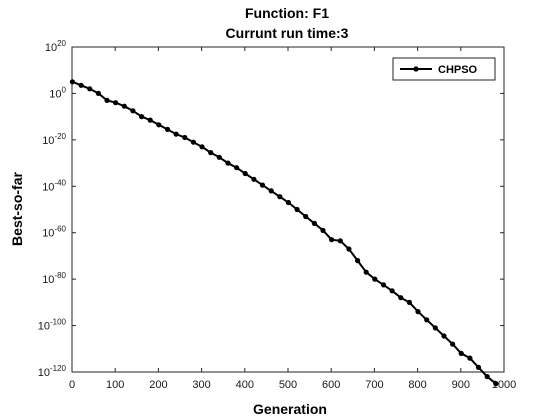 Image resolution: width=560 pixels, height=420 pixels. I want to click on y-tick-exponent: -60, so click(60, 229).